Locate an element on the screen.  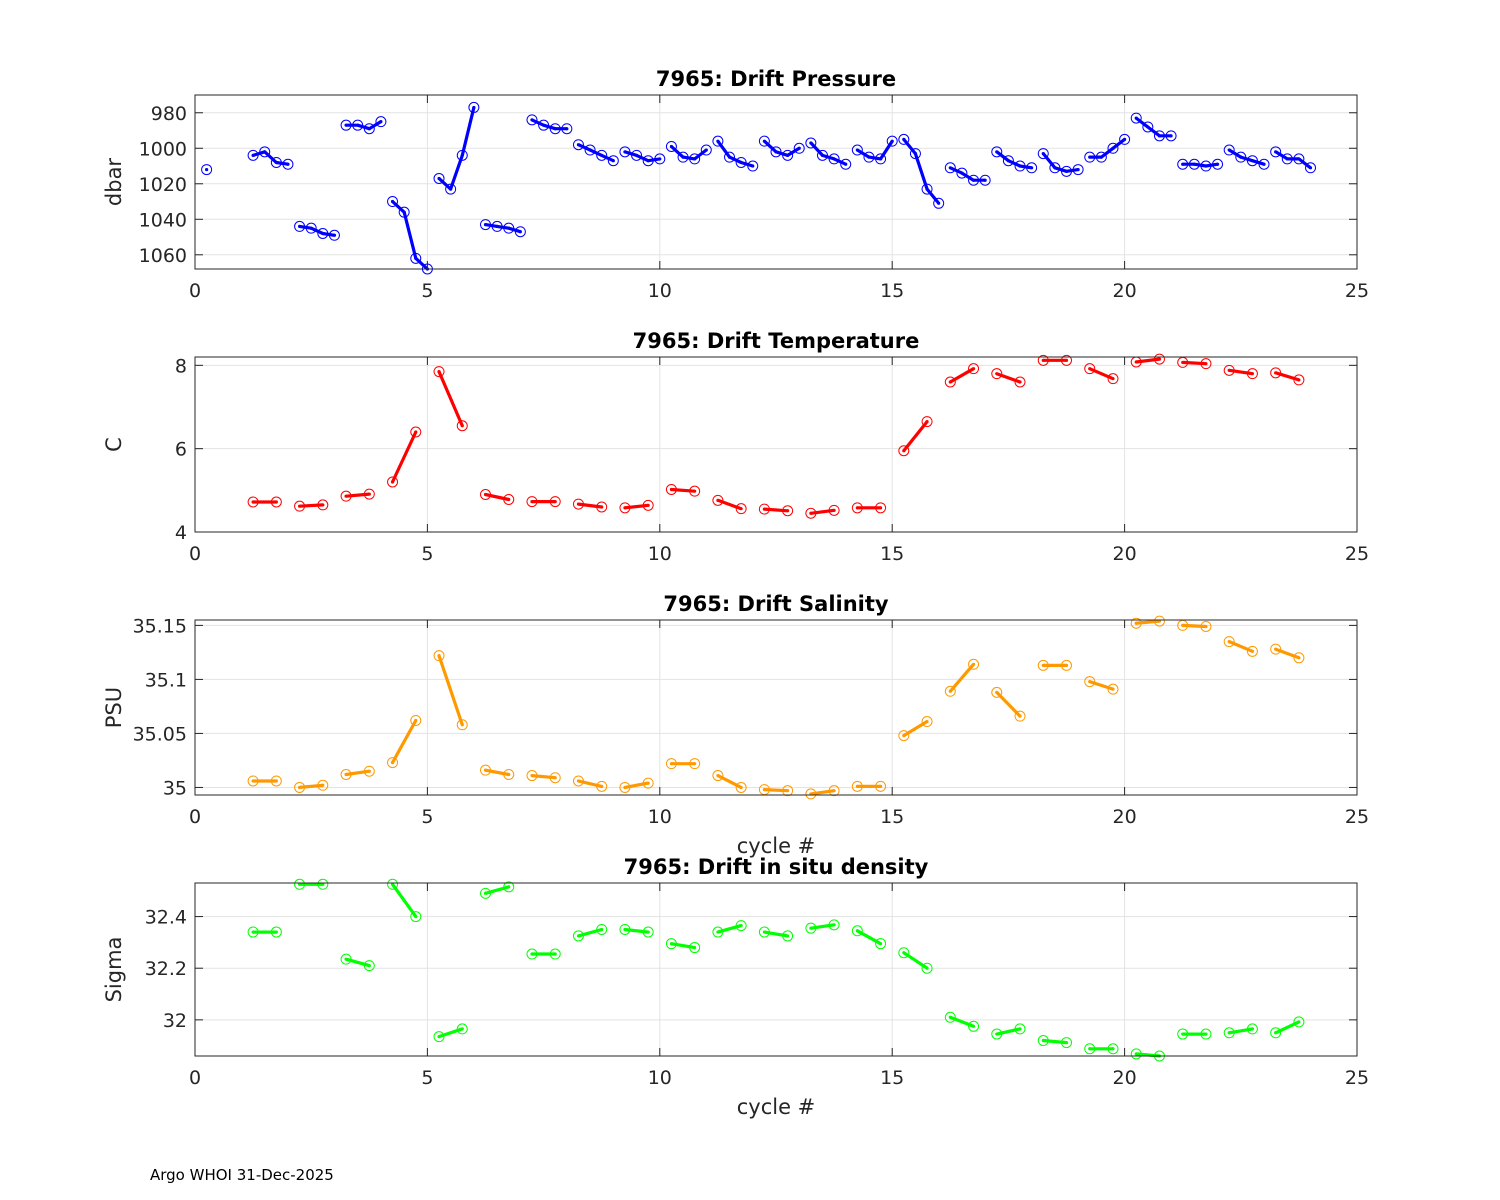
x-tick-label: 5 is located at coordinates (427, 817).